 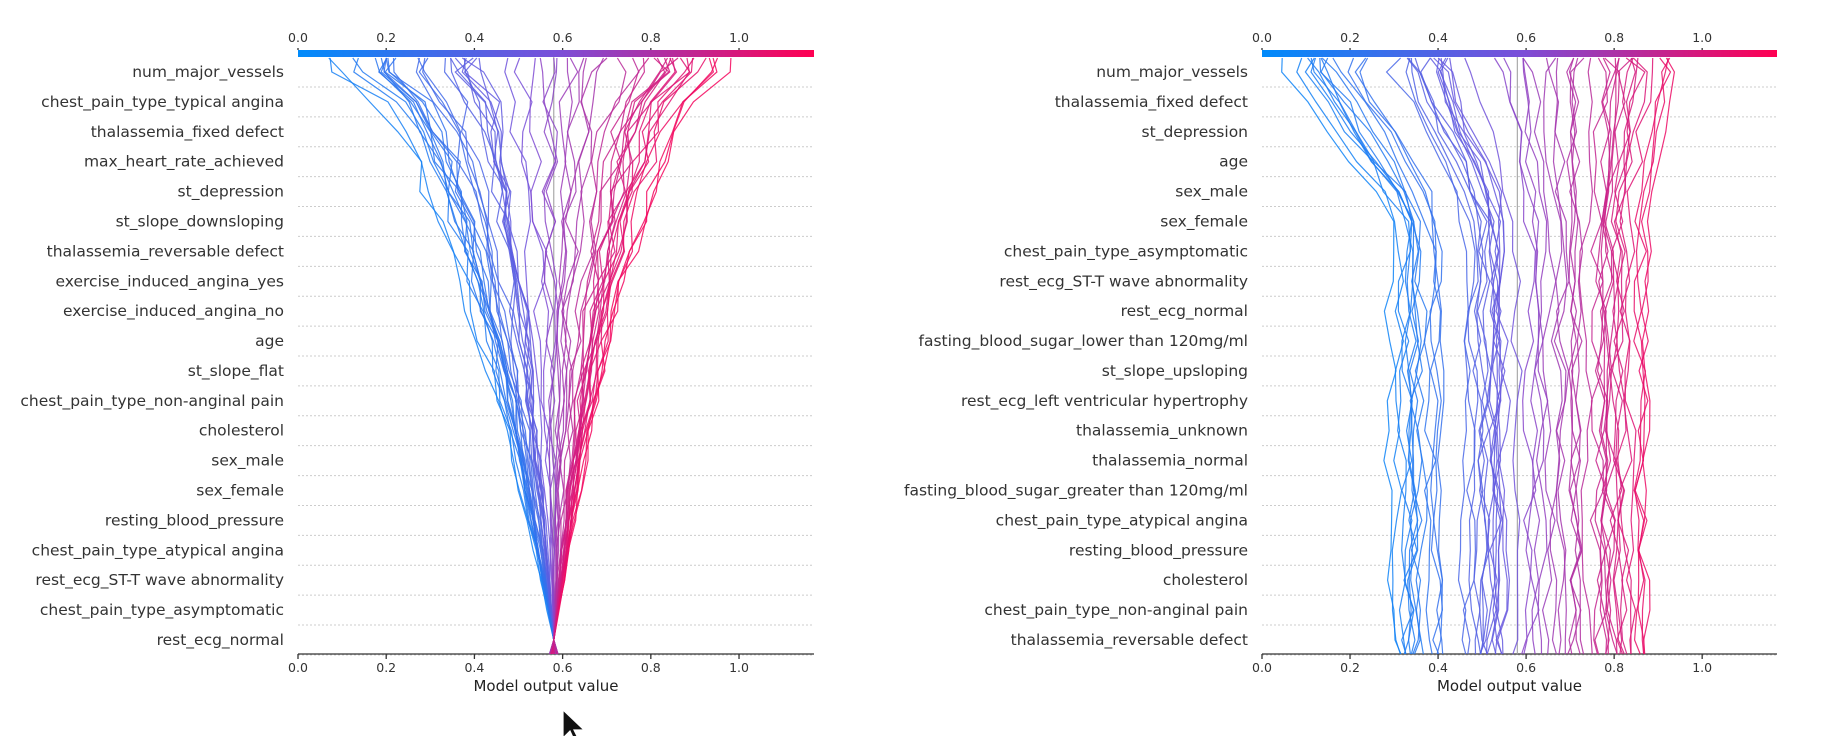 I want to click on colorbar-tick-label: 0.6, so click(x=563, y=37).